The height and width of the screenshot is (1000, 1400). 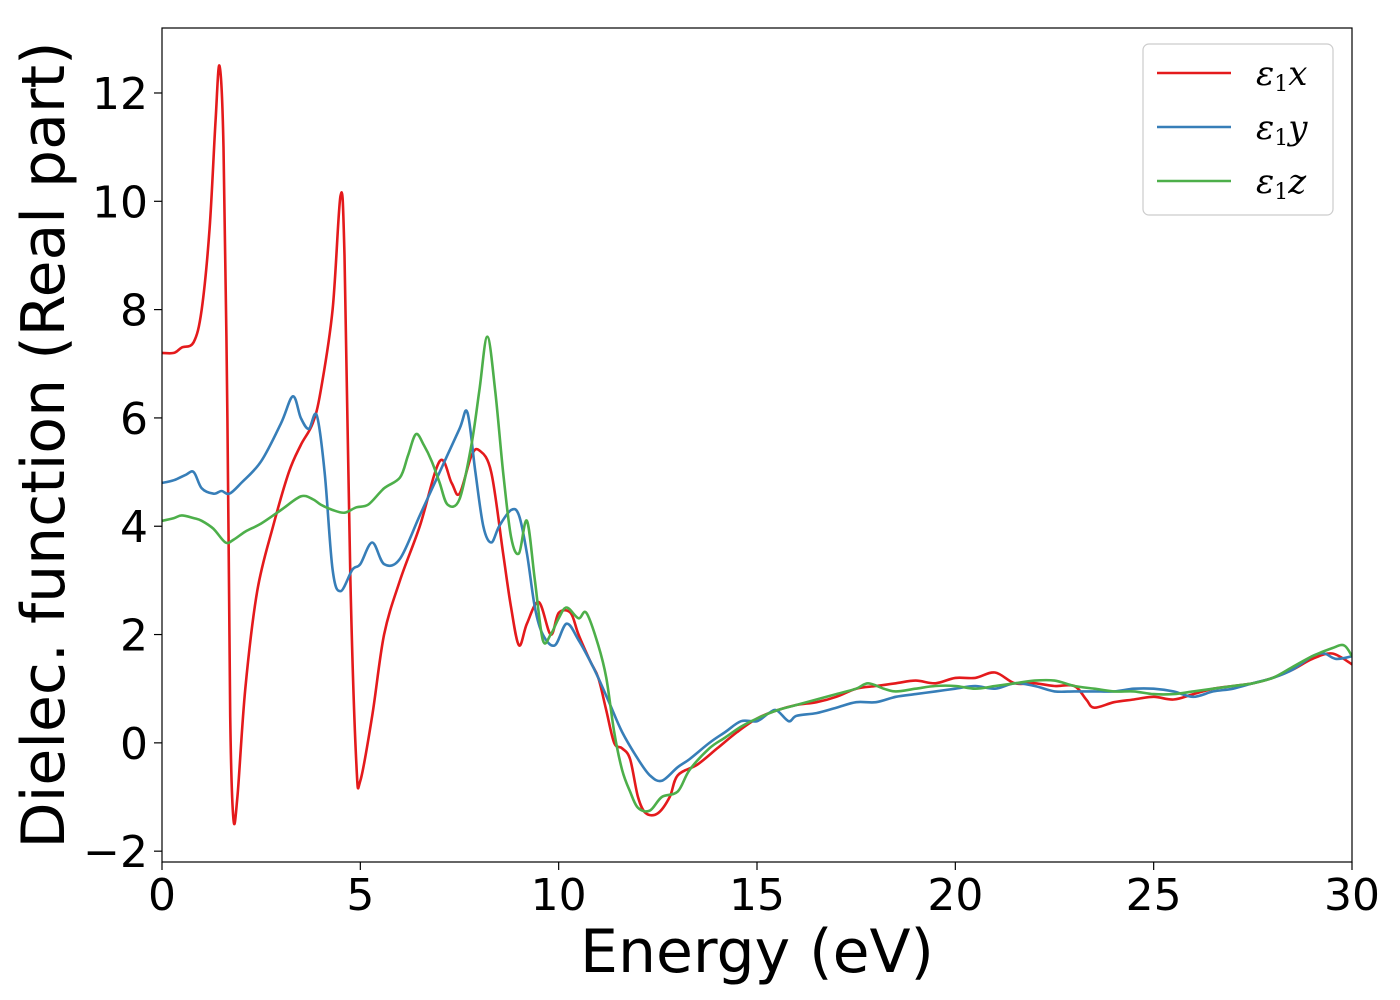 What do you see at coordinates (44, 445) in the screenshot?
I see `y-axis-label: Dielec. function (Real part)` at bounding box center [44, 445].